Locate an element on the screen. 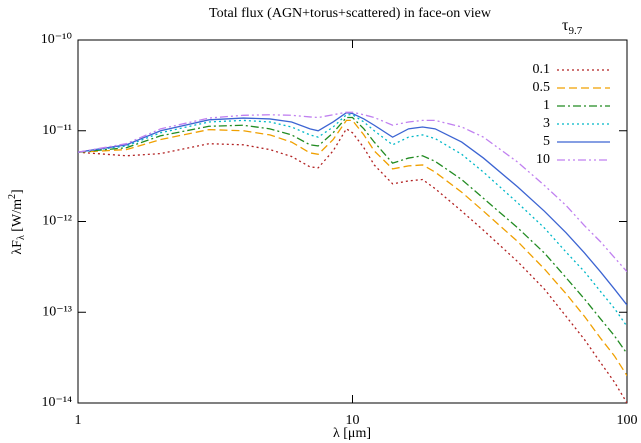 Image resolution: width=641 pixels, height=443 pixels. y-label-part: ] is located at coordinates (17, 191).